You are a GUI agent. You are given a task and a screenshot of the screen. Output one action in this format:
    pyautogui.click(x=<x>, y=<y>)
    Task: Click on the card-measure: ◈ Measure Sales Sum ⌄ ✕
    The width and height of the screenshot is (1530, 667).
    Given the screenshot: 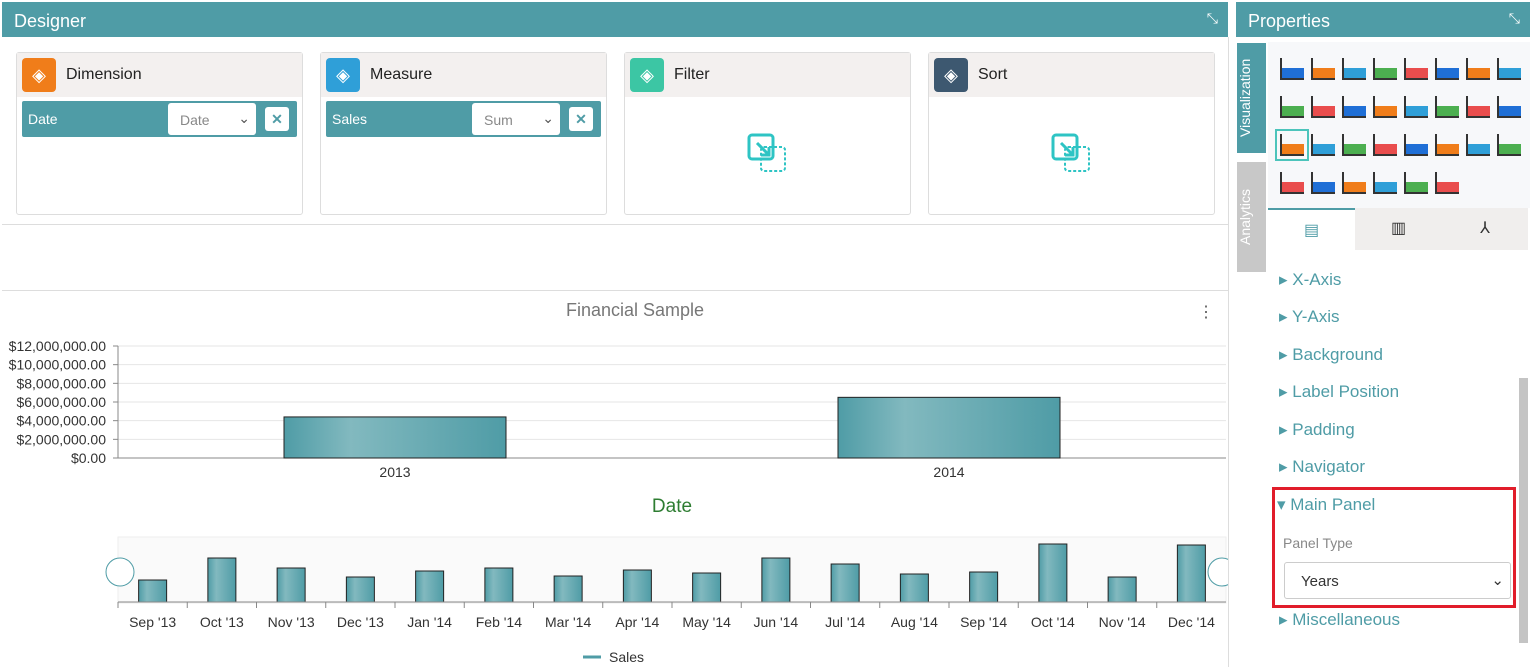 What is the action you would take?
    pyautogui.click(x=463, y=133)
    